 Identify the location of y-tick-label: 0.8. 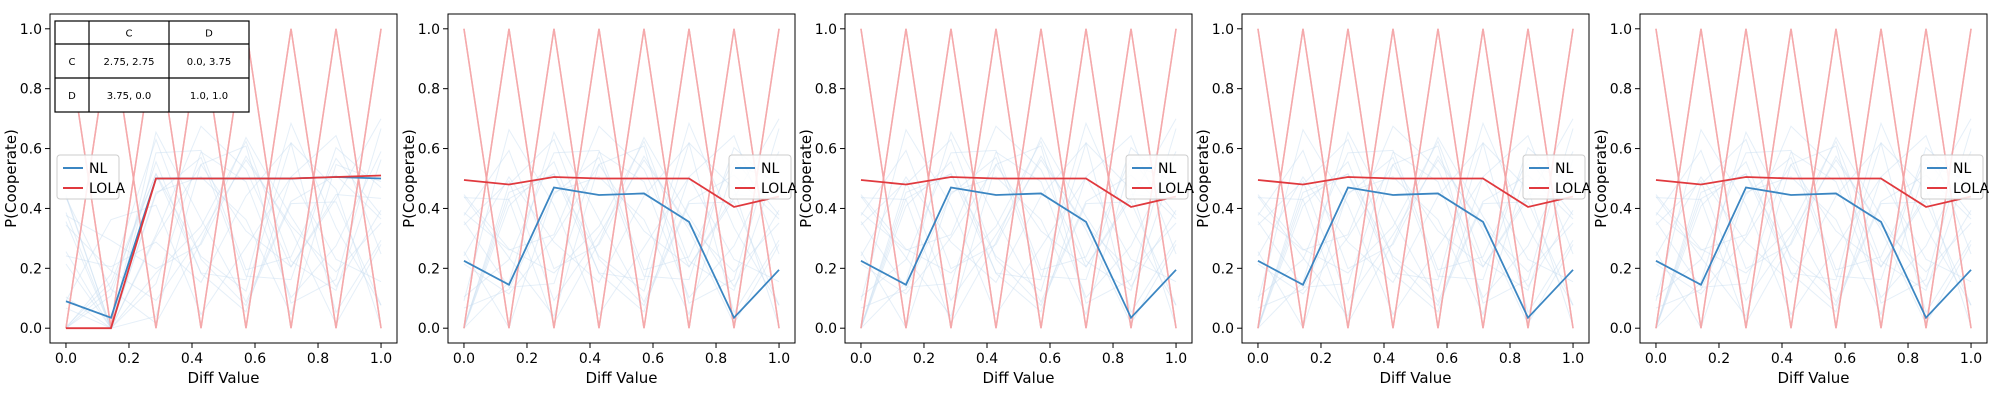
(1223, 90).